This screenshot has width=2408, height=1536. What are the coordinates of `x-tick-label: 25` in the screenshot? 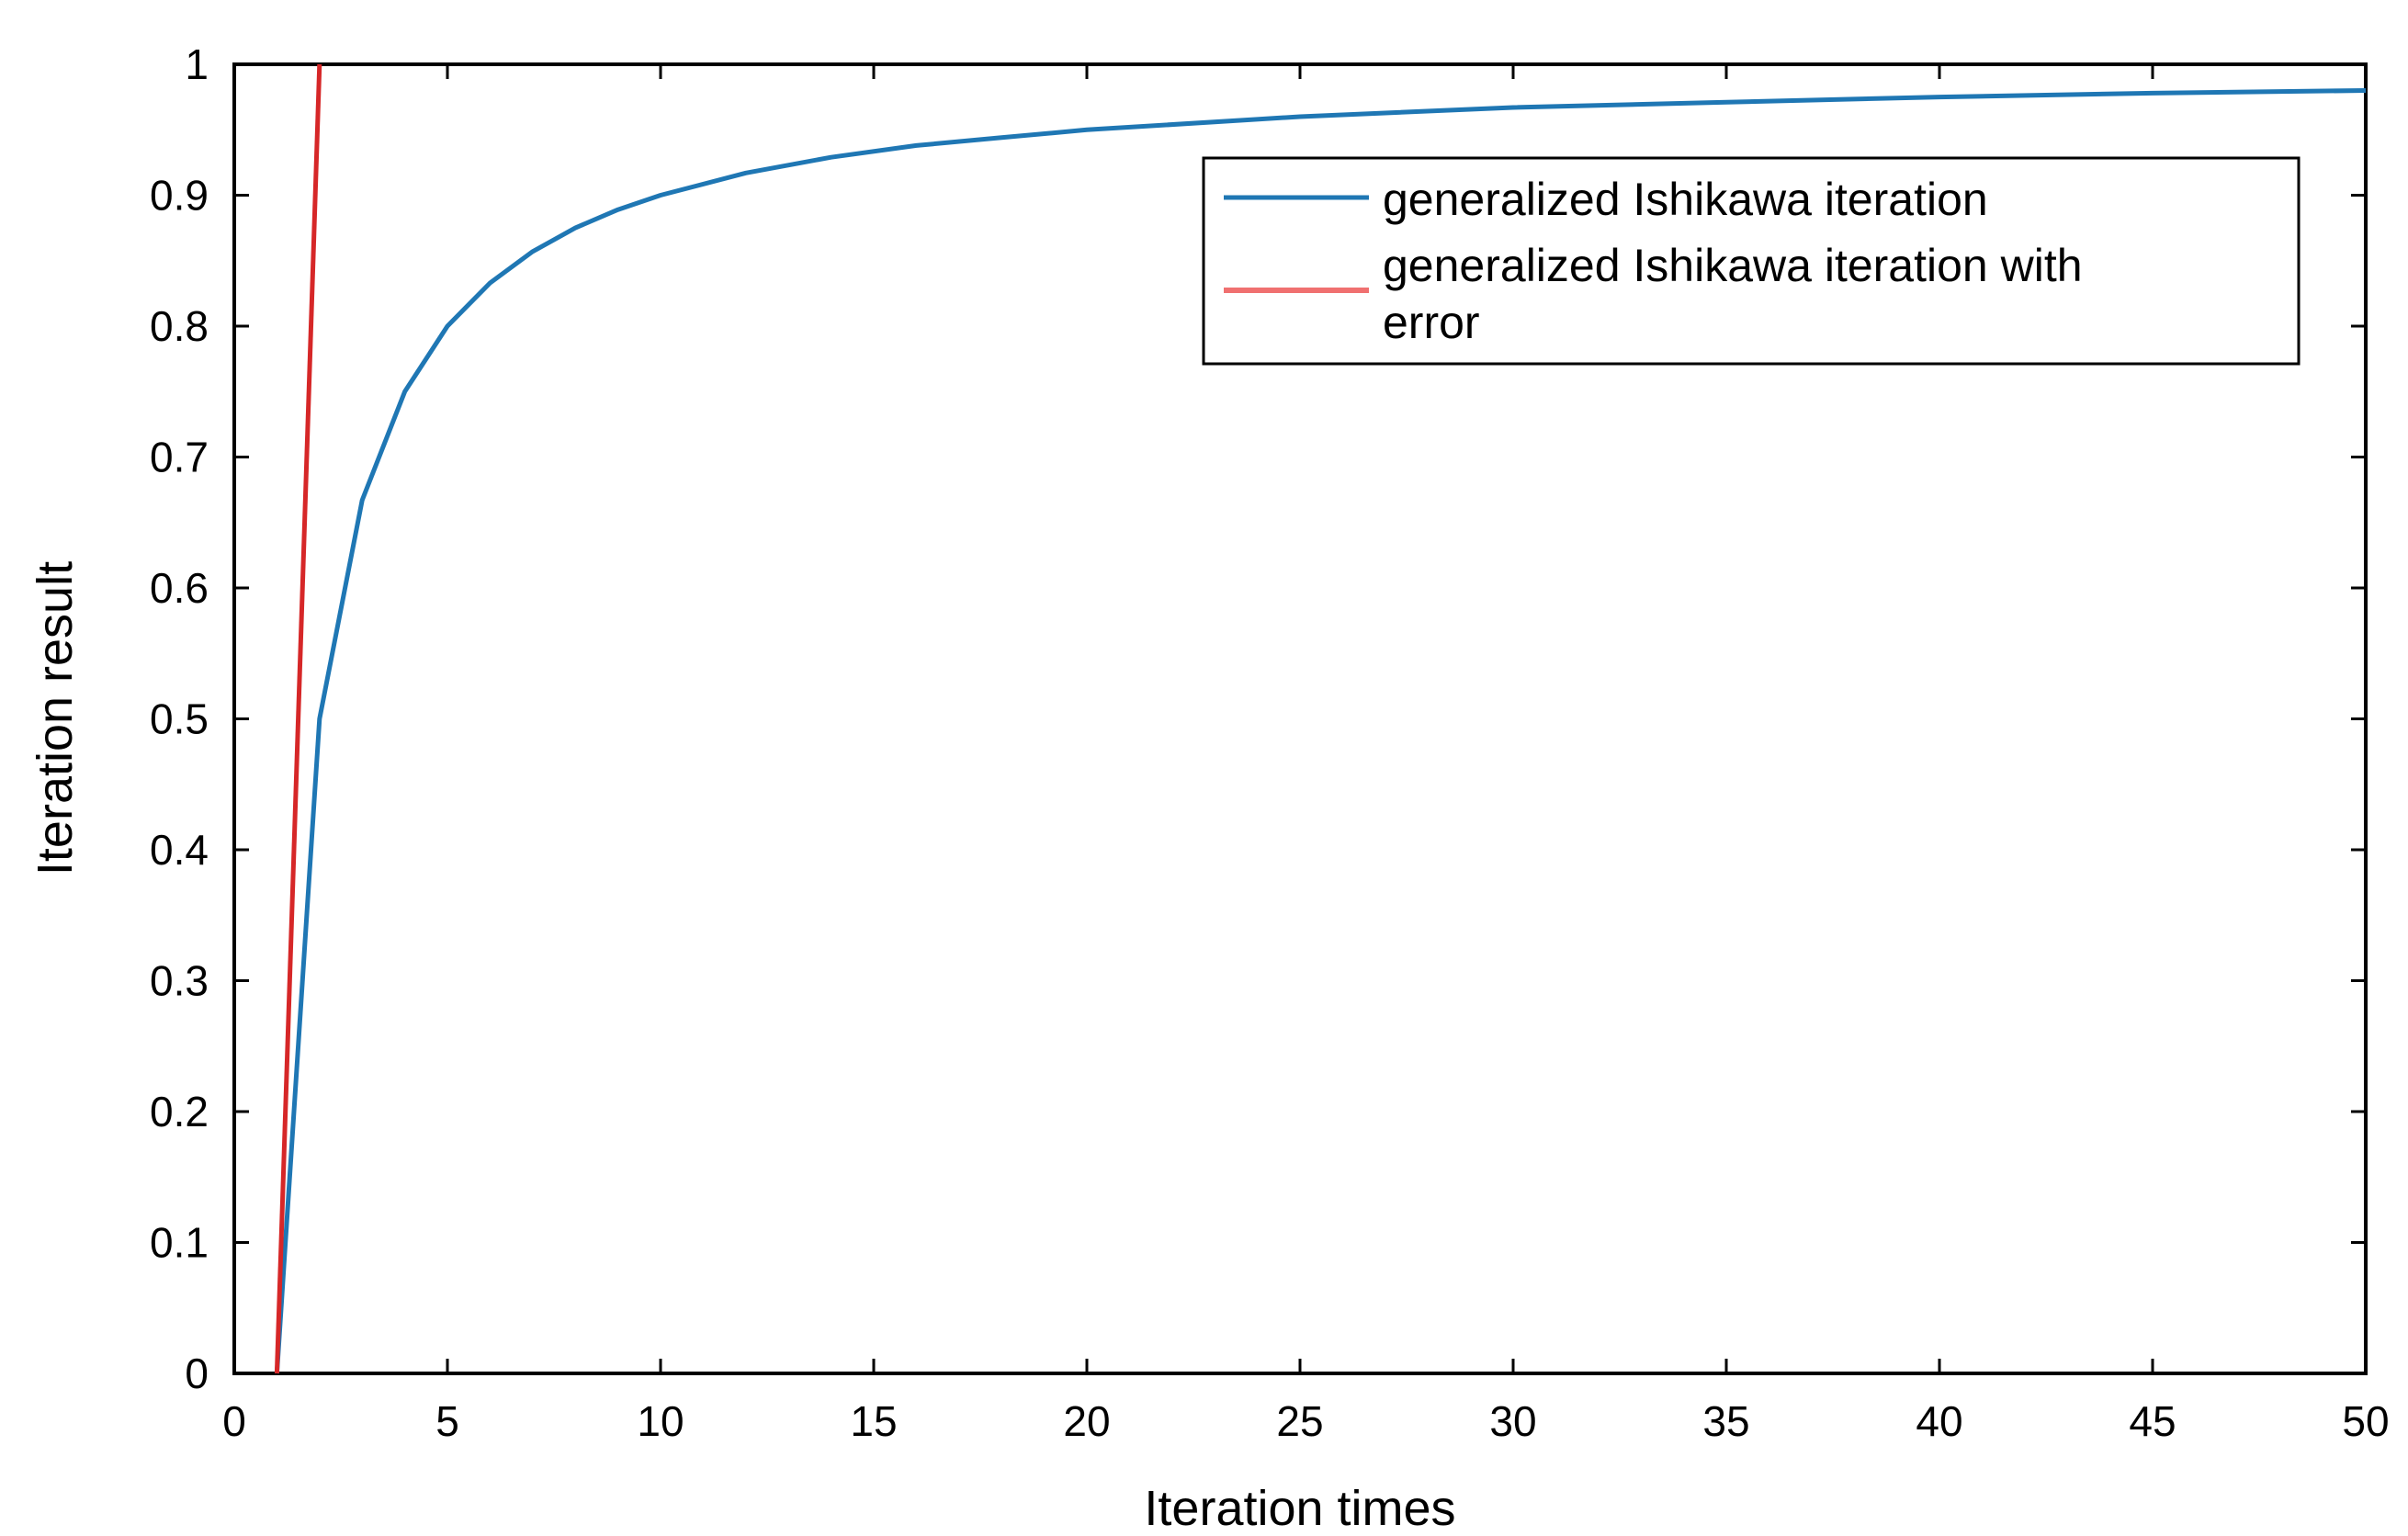 It's located at (1300, 1421).